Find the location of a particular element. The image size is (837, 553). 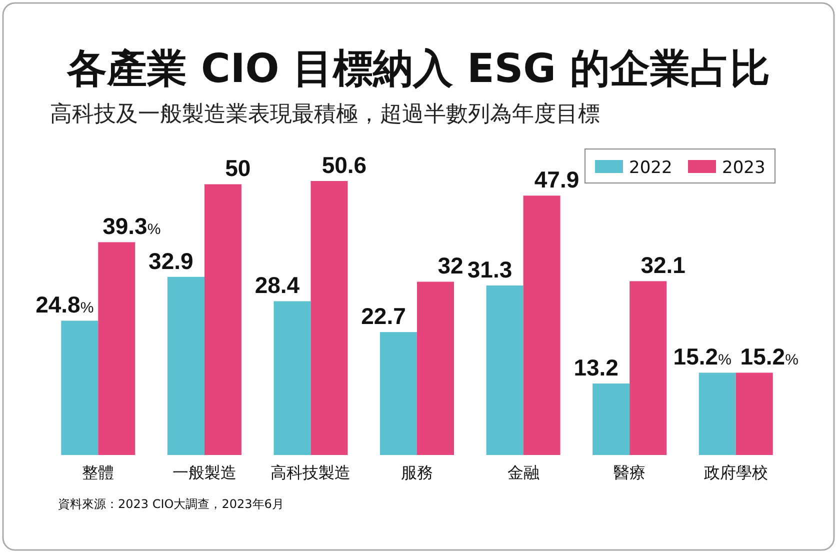

chart-subtitle: 高科技及一般製造業表現最積極，超過半數列為年度目標 is located at coordinates (325, 114).